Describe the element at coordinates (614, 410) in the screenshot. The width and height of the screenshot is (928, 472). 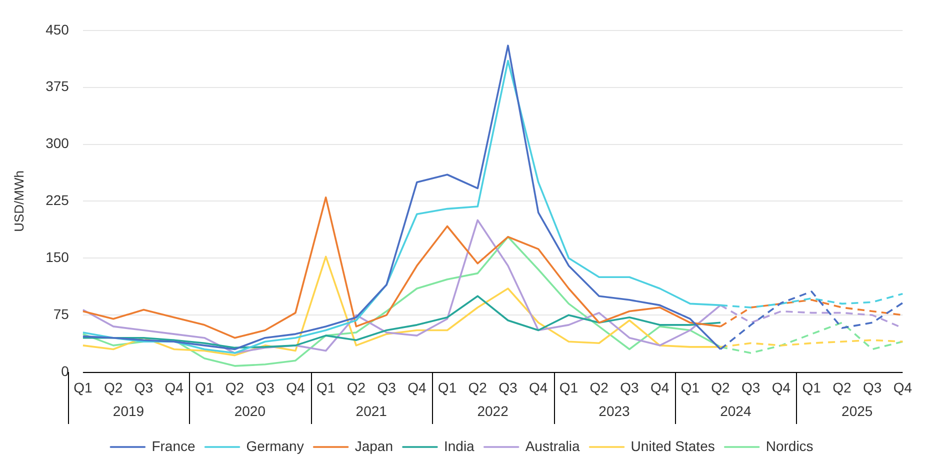
I see `text: 2023` at that location.